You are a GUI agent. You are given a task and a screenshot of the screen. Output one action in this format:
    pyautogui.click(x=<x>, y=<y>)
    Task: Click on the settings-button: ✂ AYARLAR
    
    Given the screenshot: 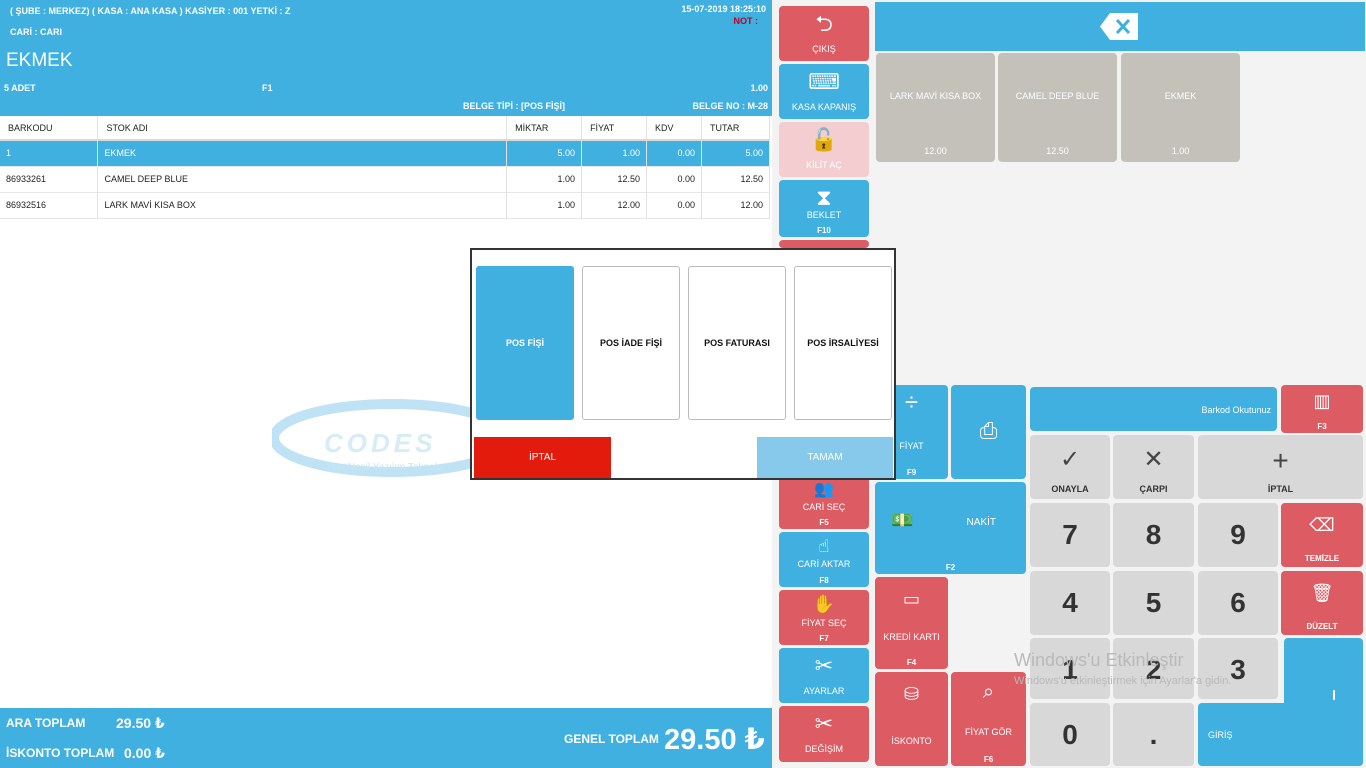 What is the action you would take?
    pyautogui.click(x=824, y=675)
    